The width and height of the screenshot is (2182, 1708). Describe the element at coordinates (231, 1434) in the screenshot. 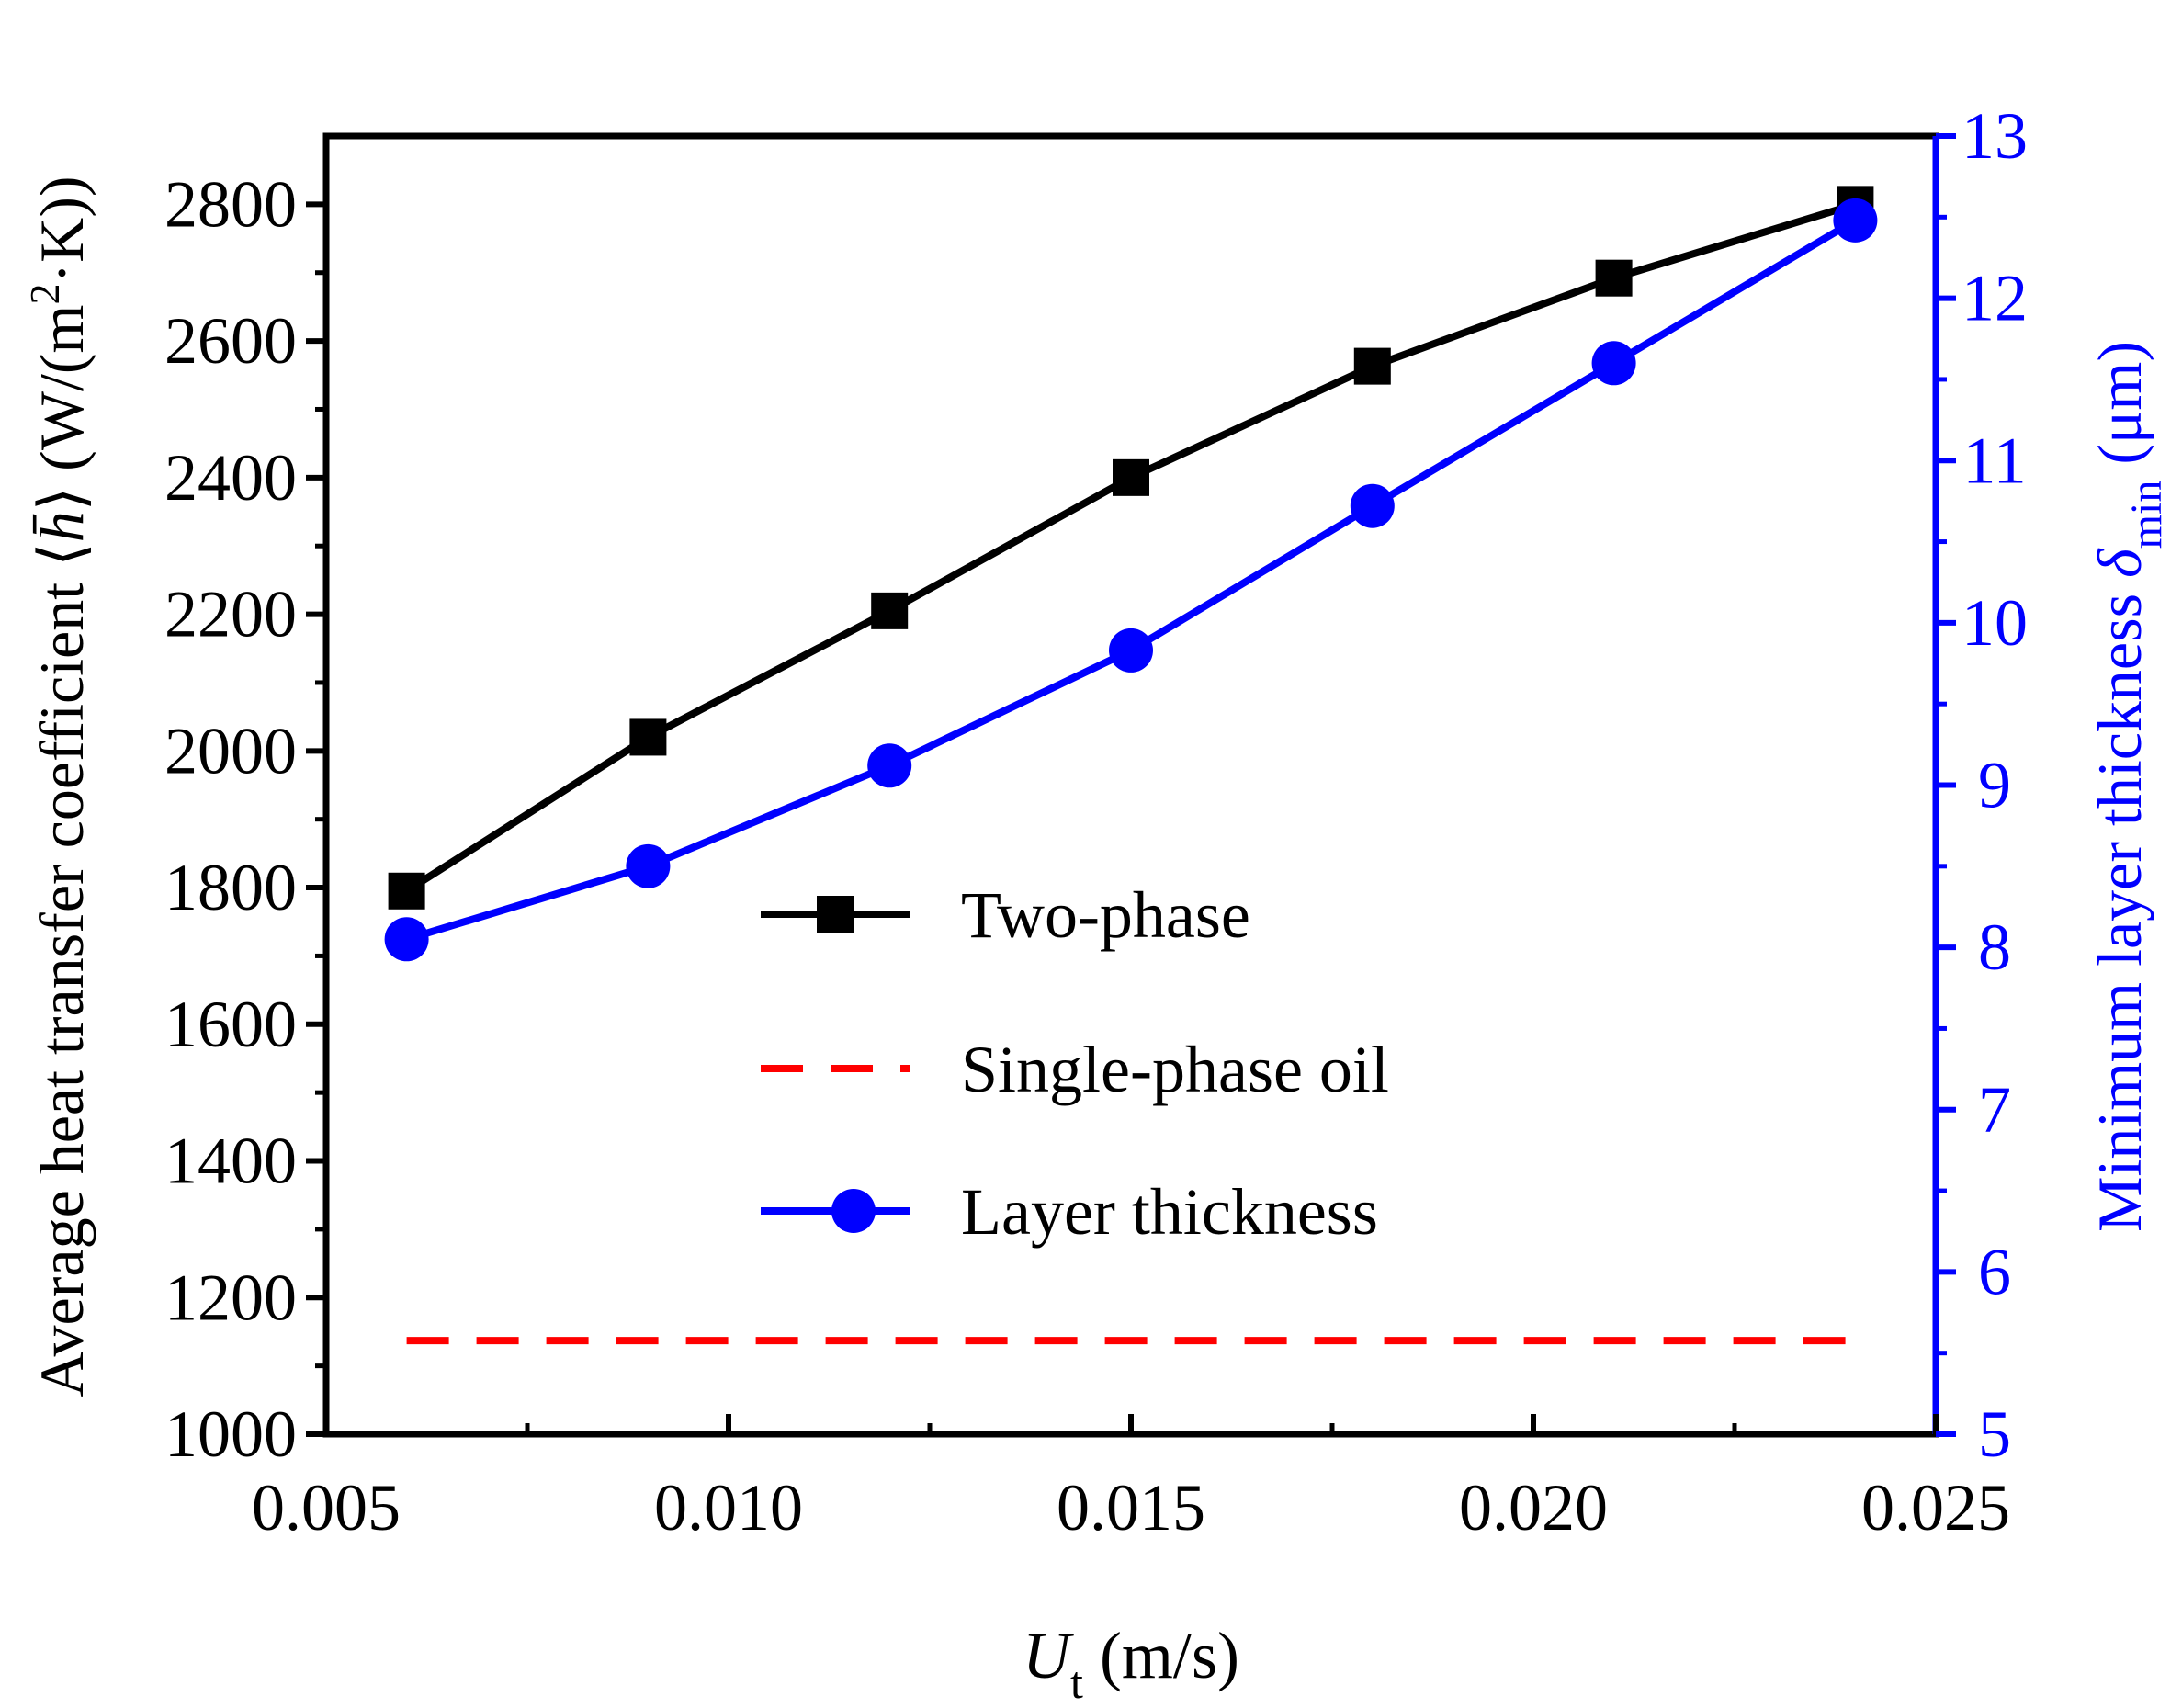

I see `y-left-tick-label: 1000` at that location.